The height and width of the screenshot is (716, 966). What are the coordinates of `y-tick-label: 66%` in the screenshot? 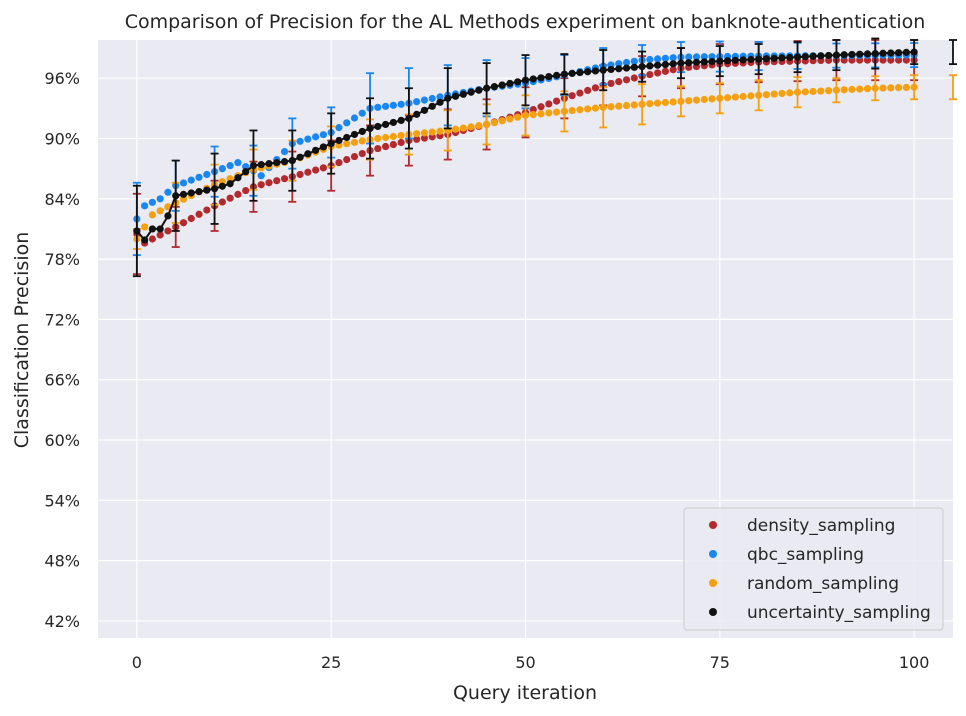 It's located at (62, 380).